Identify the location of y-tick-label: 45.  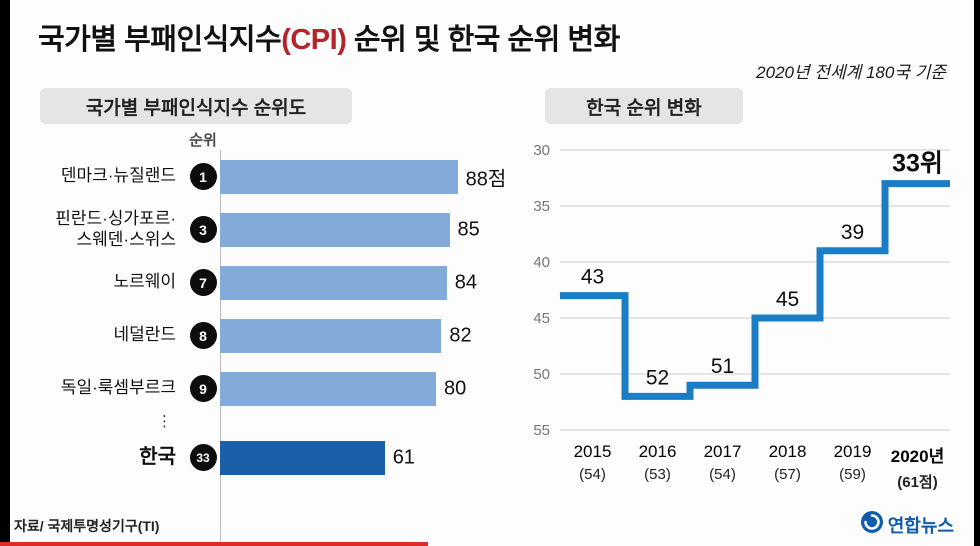
(541, 318).